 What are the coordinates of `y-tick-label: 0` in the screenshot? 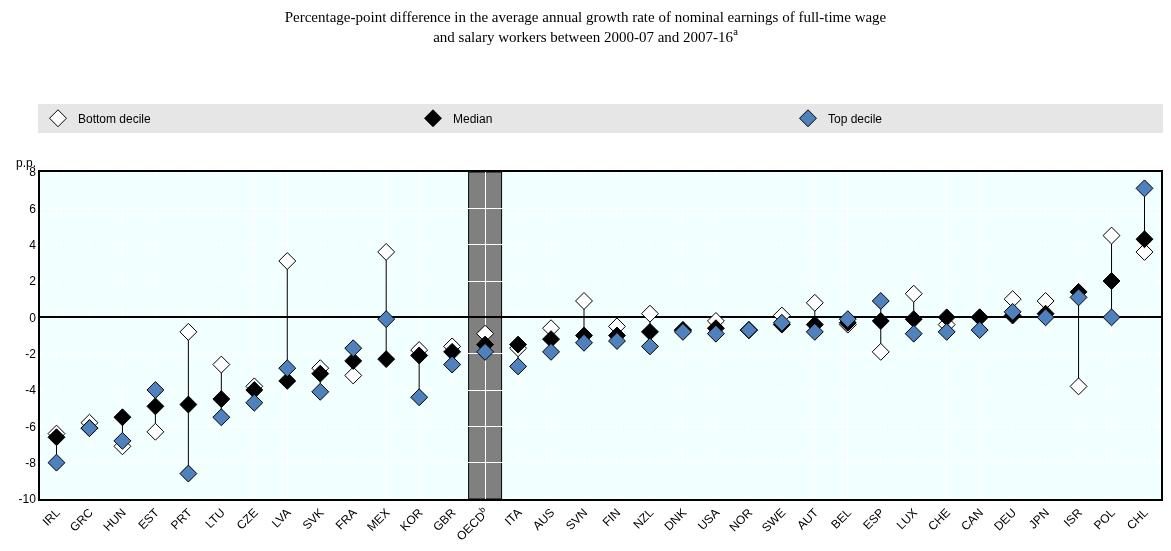 It's located at (33, 317).